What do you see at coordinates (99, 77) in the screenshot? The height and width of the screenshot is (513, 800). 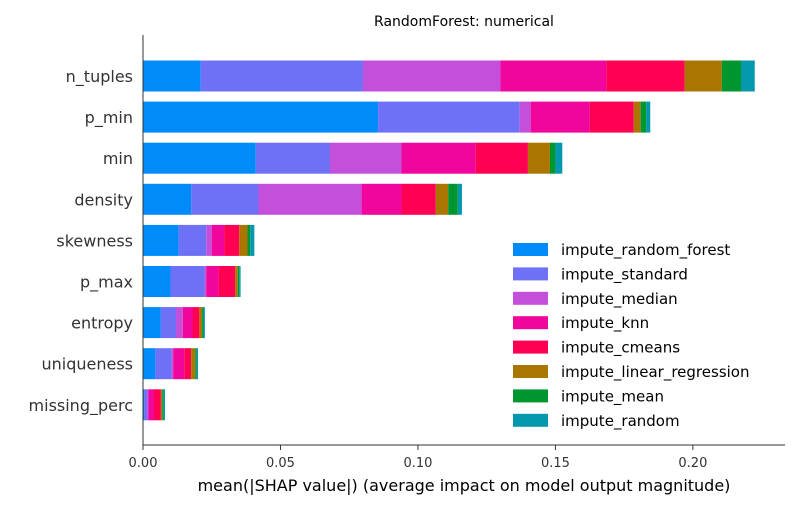 I see `category-label-n_tuples: n_tuples` at bounding box center [99, 77].